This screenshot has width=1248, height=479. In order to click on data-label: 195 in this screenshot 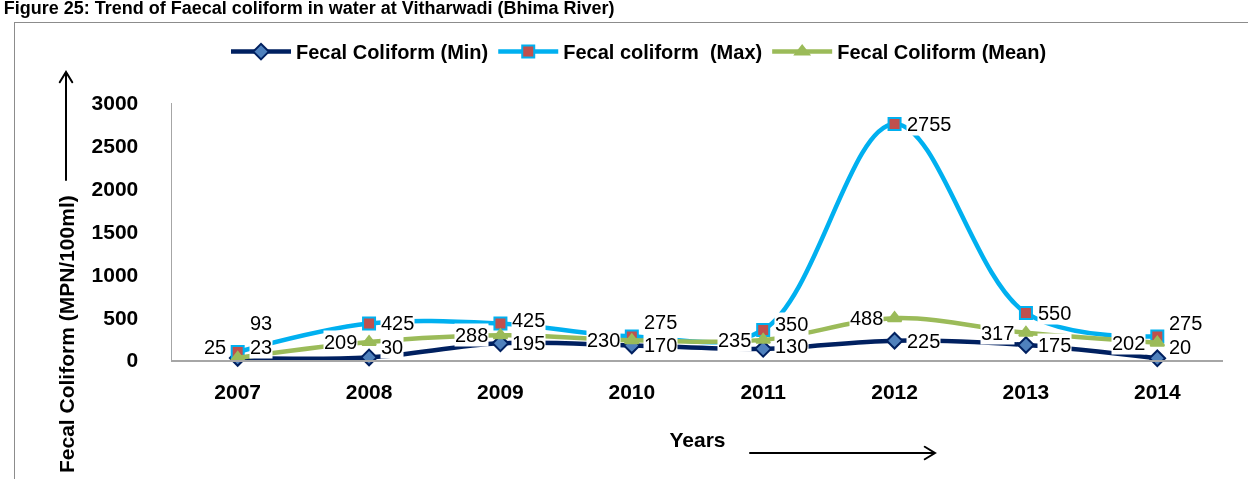, I will do `click(529, 343)`.